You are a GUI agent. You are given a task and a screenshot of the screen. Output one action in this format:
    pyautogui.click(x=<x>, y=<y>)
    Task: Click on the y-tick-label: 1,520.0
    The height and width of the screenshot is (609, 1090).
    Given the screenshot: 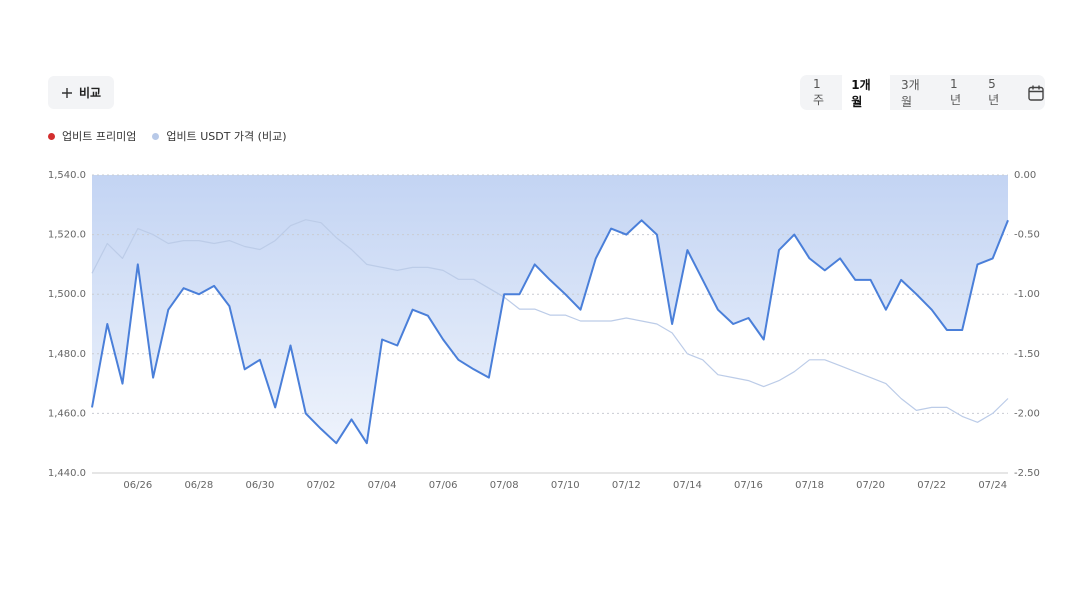 What is the action you would take?
    pyautogui.click(x=67, y=235)
    